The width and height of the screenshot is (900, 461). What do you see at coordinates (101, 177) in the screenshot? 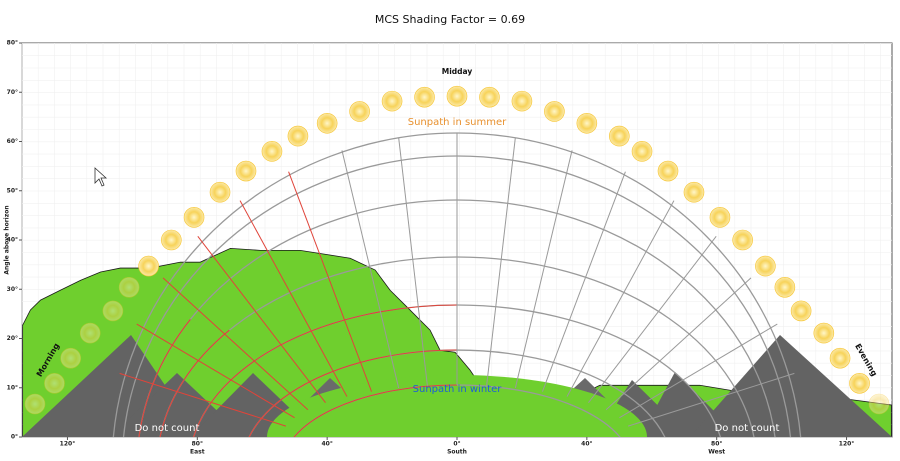
I see `cursor` at bounding box center [101, 177].